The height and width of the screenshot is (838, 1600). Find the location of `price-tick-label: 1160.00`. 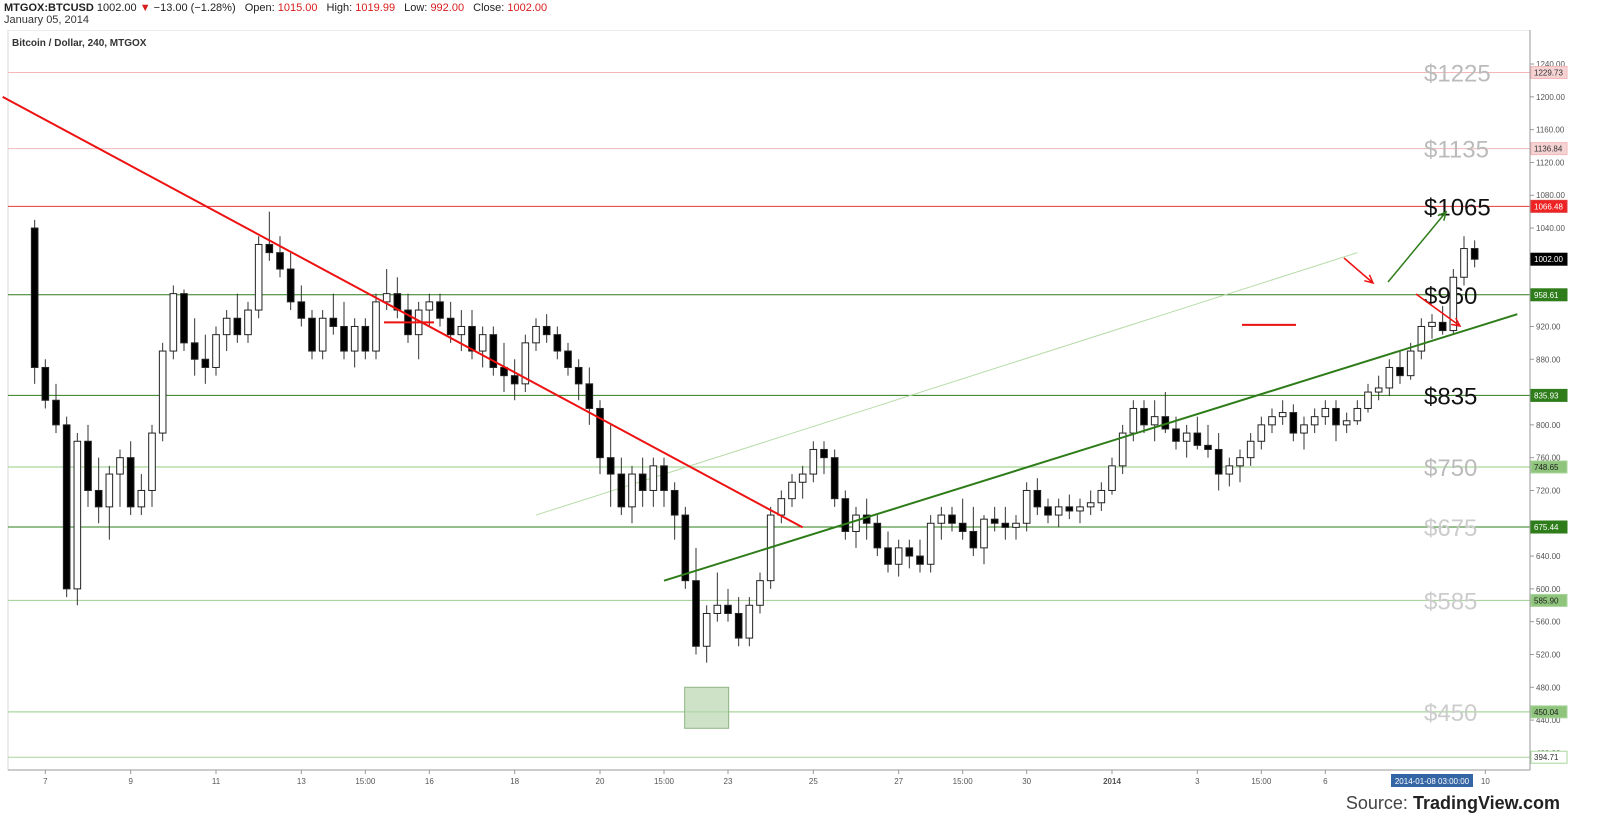

price-tick-label: 1160.00 is located at coordinates (1550, 130).